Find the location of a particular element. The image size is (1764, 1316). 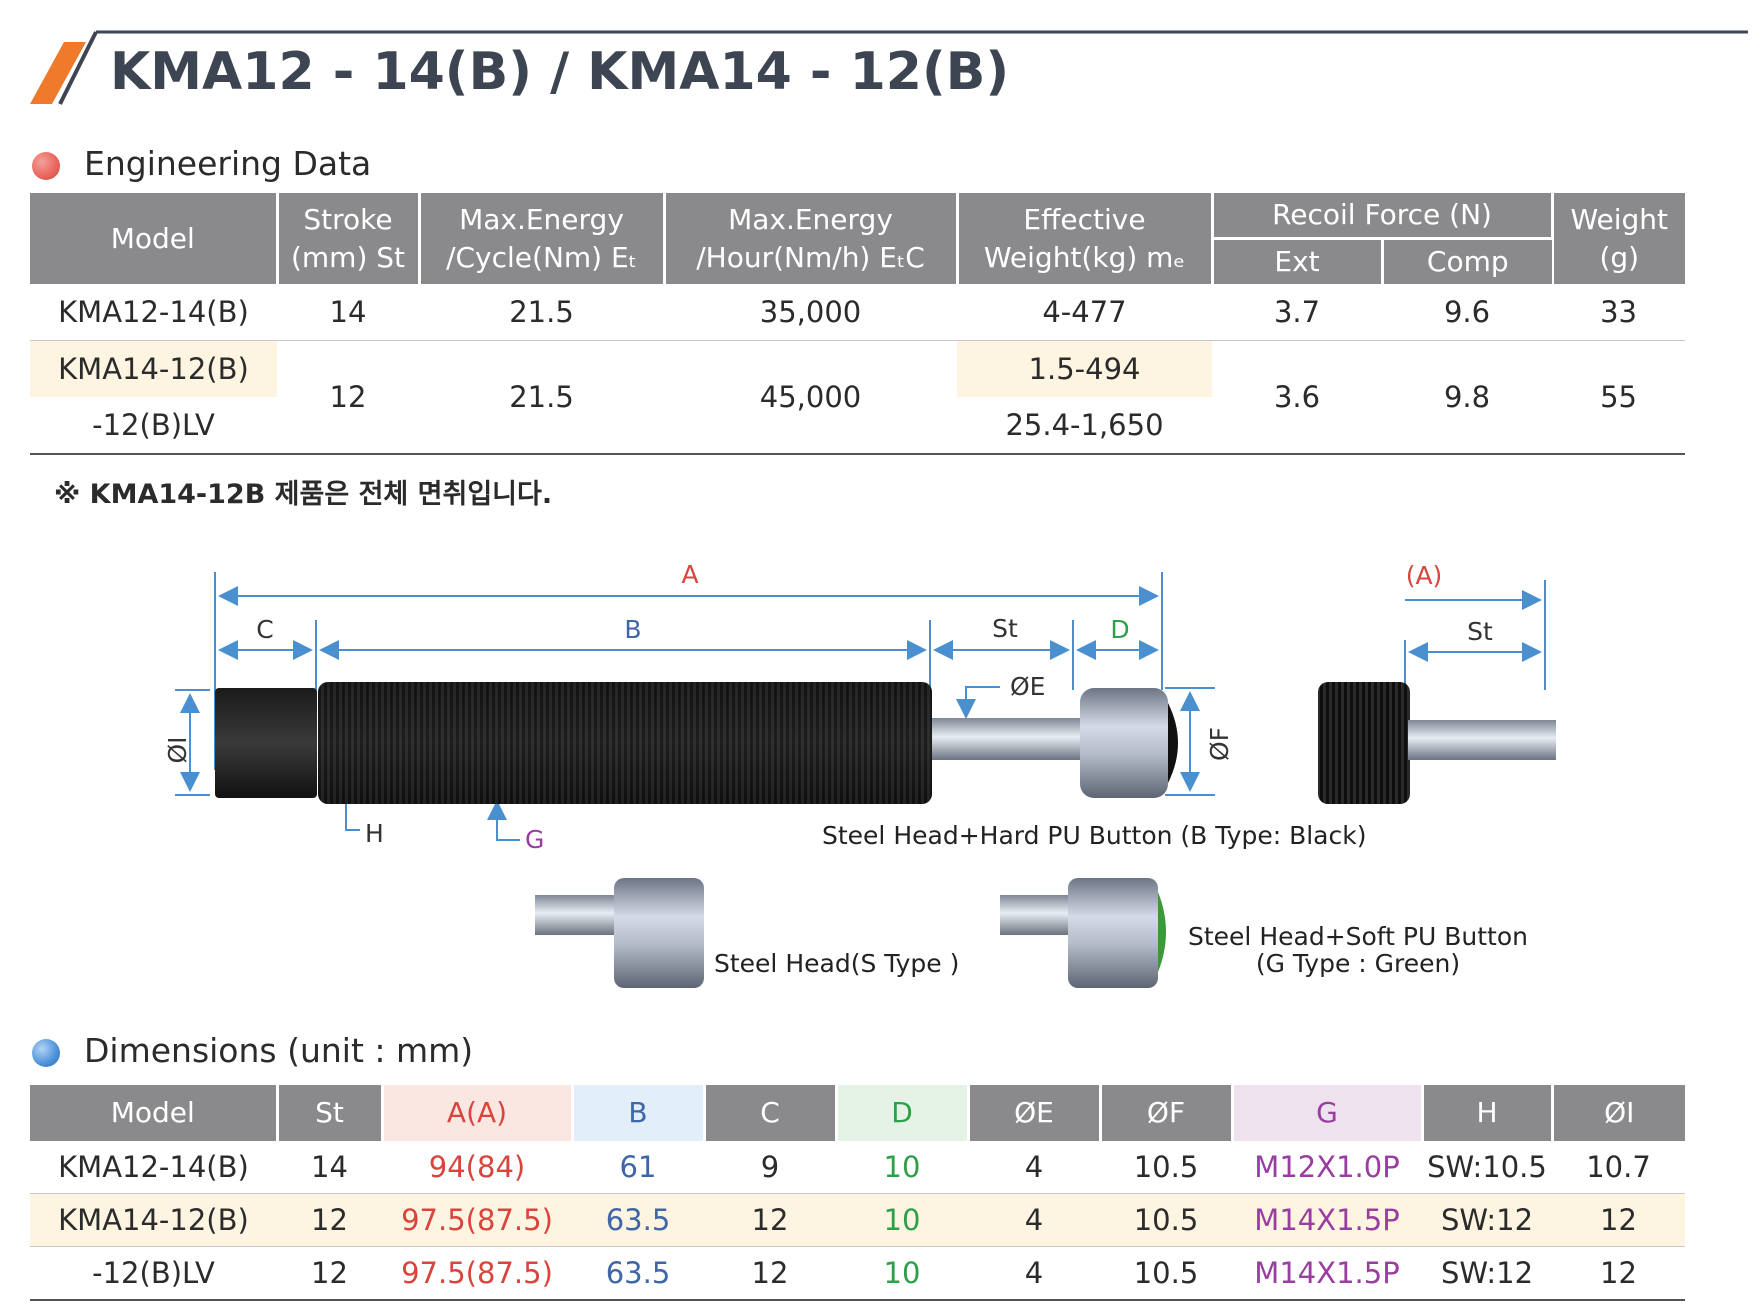

label-i: ØI is located at coordinates (177, 749).